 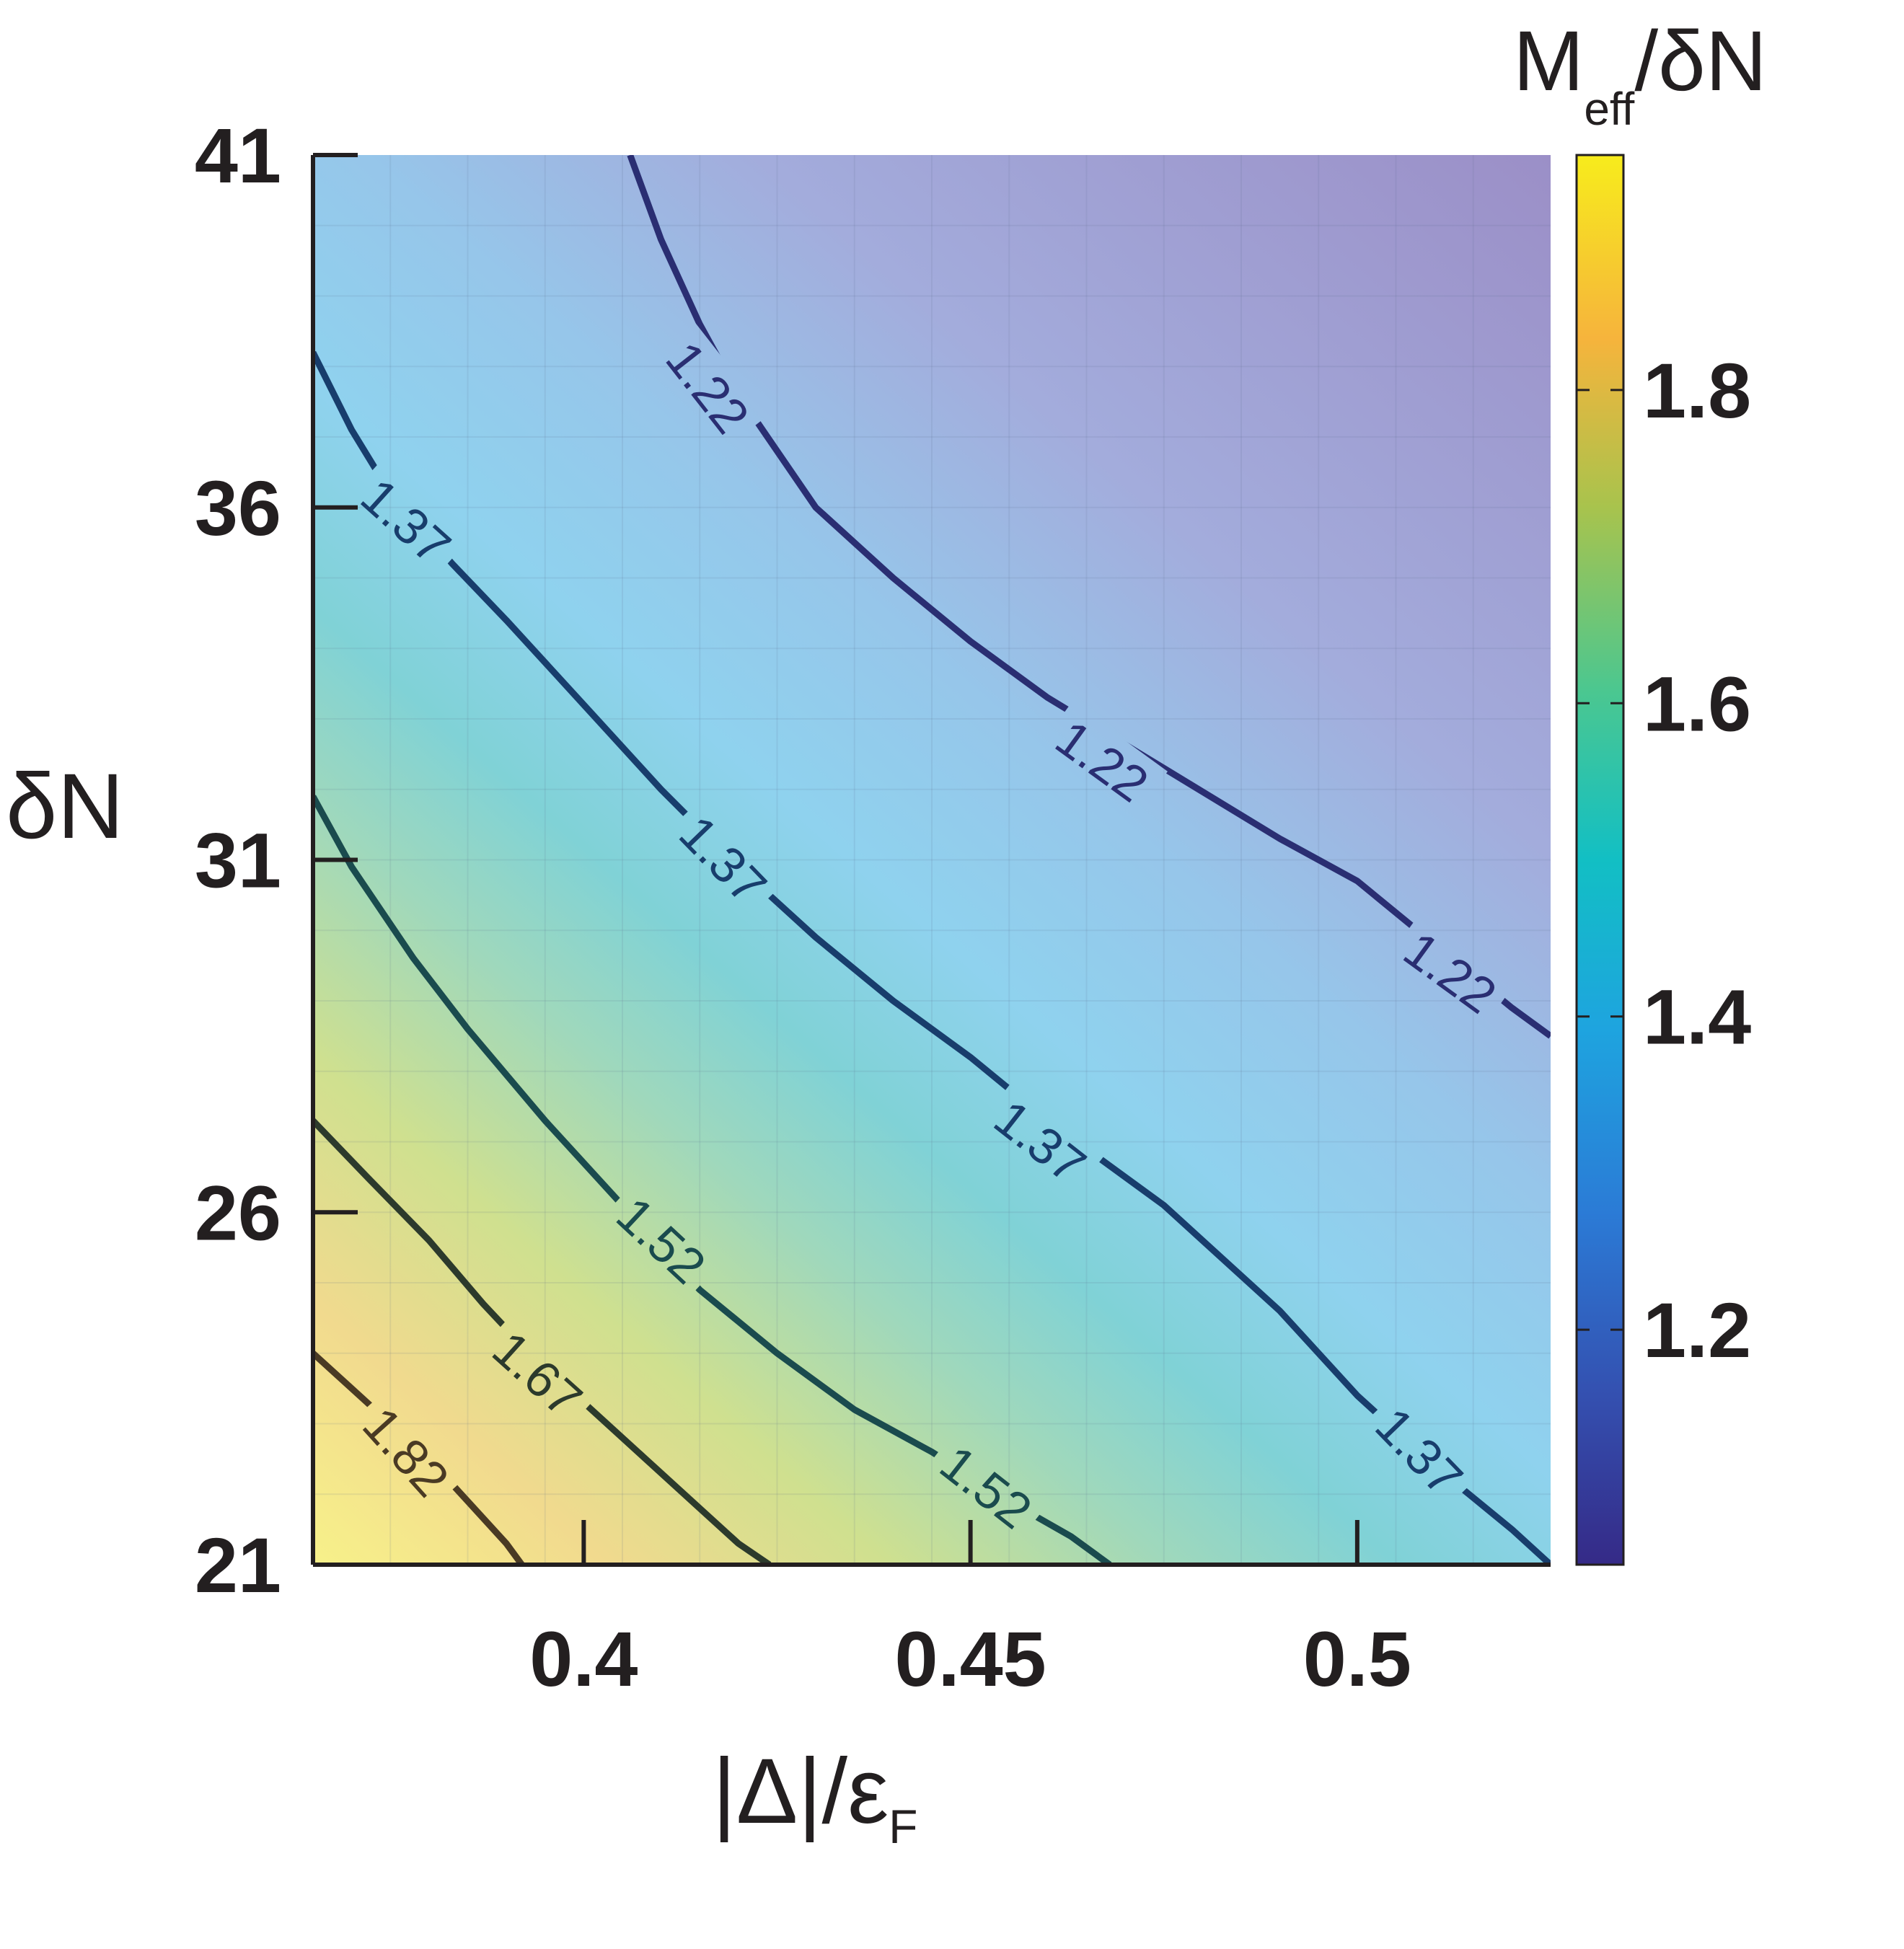 I want to click on contour-line-1.82, so click(x=419, y=1458).